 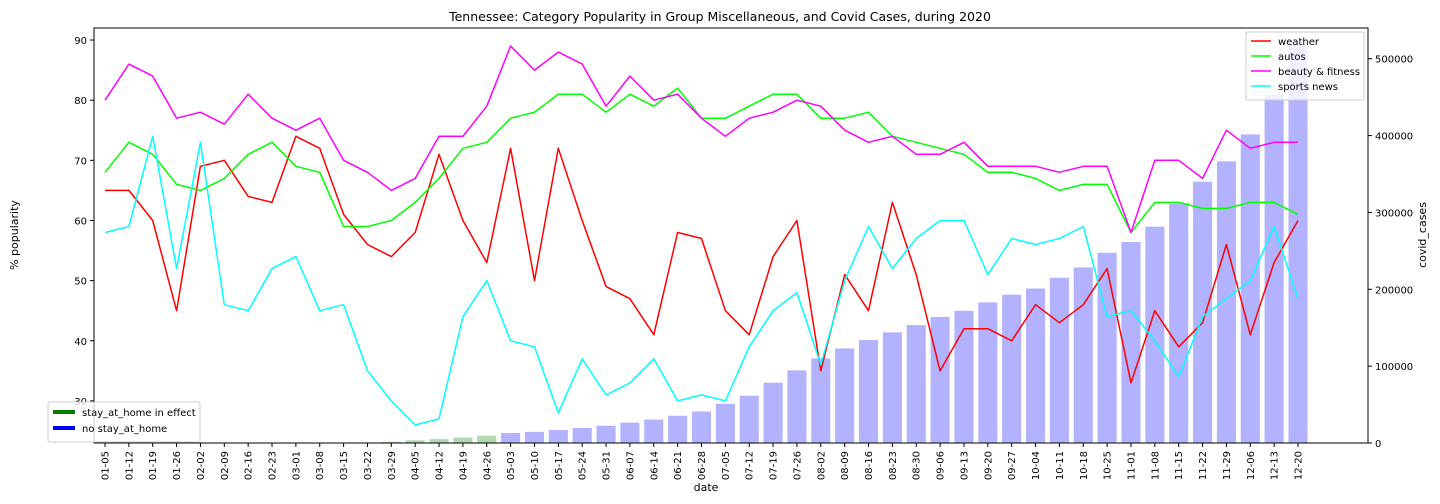 I want to click on legend-label: autos, so click(x=1292, y=57).